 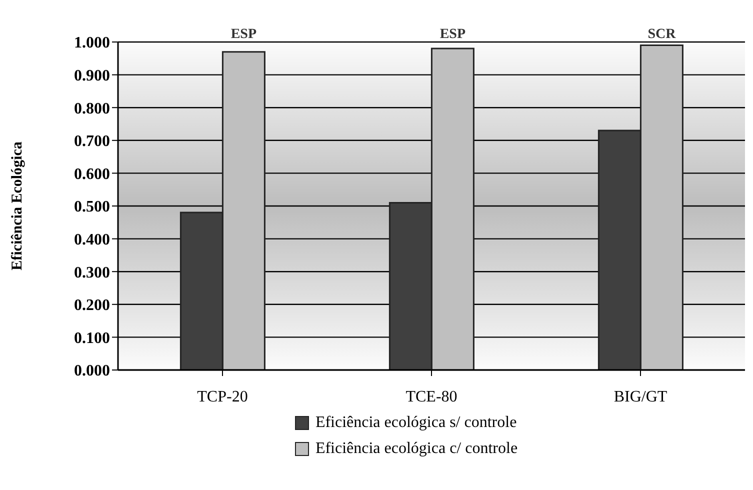 What do you see at coordinates (92, 305) in the screenshot?
I see `y-tick-label: 0.200` at bounding box center [92, 305].